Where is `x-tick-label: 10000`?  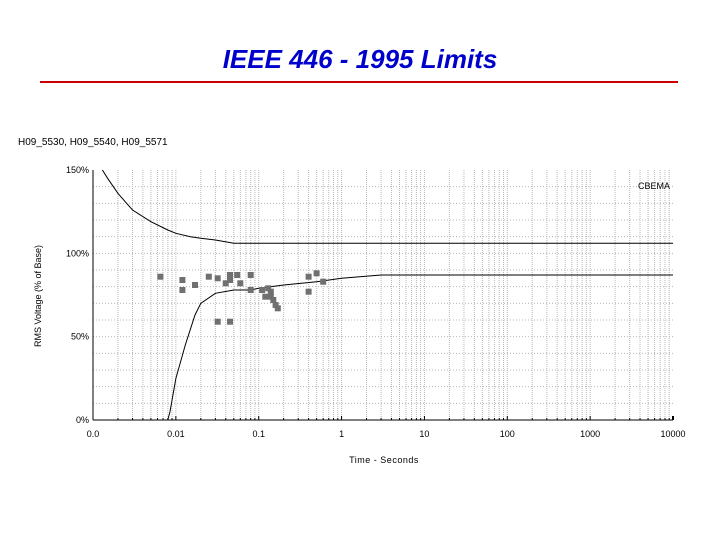
x-tick-label: 10000 is located at coordinates (672, 434).